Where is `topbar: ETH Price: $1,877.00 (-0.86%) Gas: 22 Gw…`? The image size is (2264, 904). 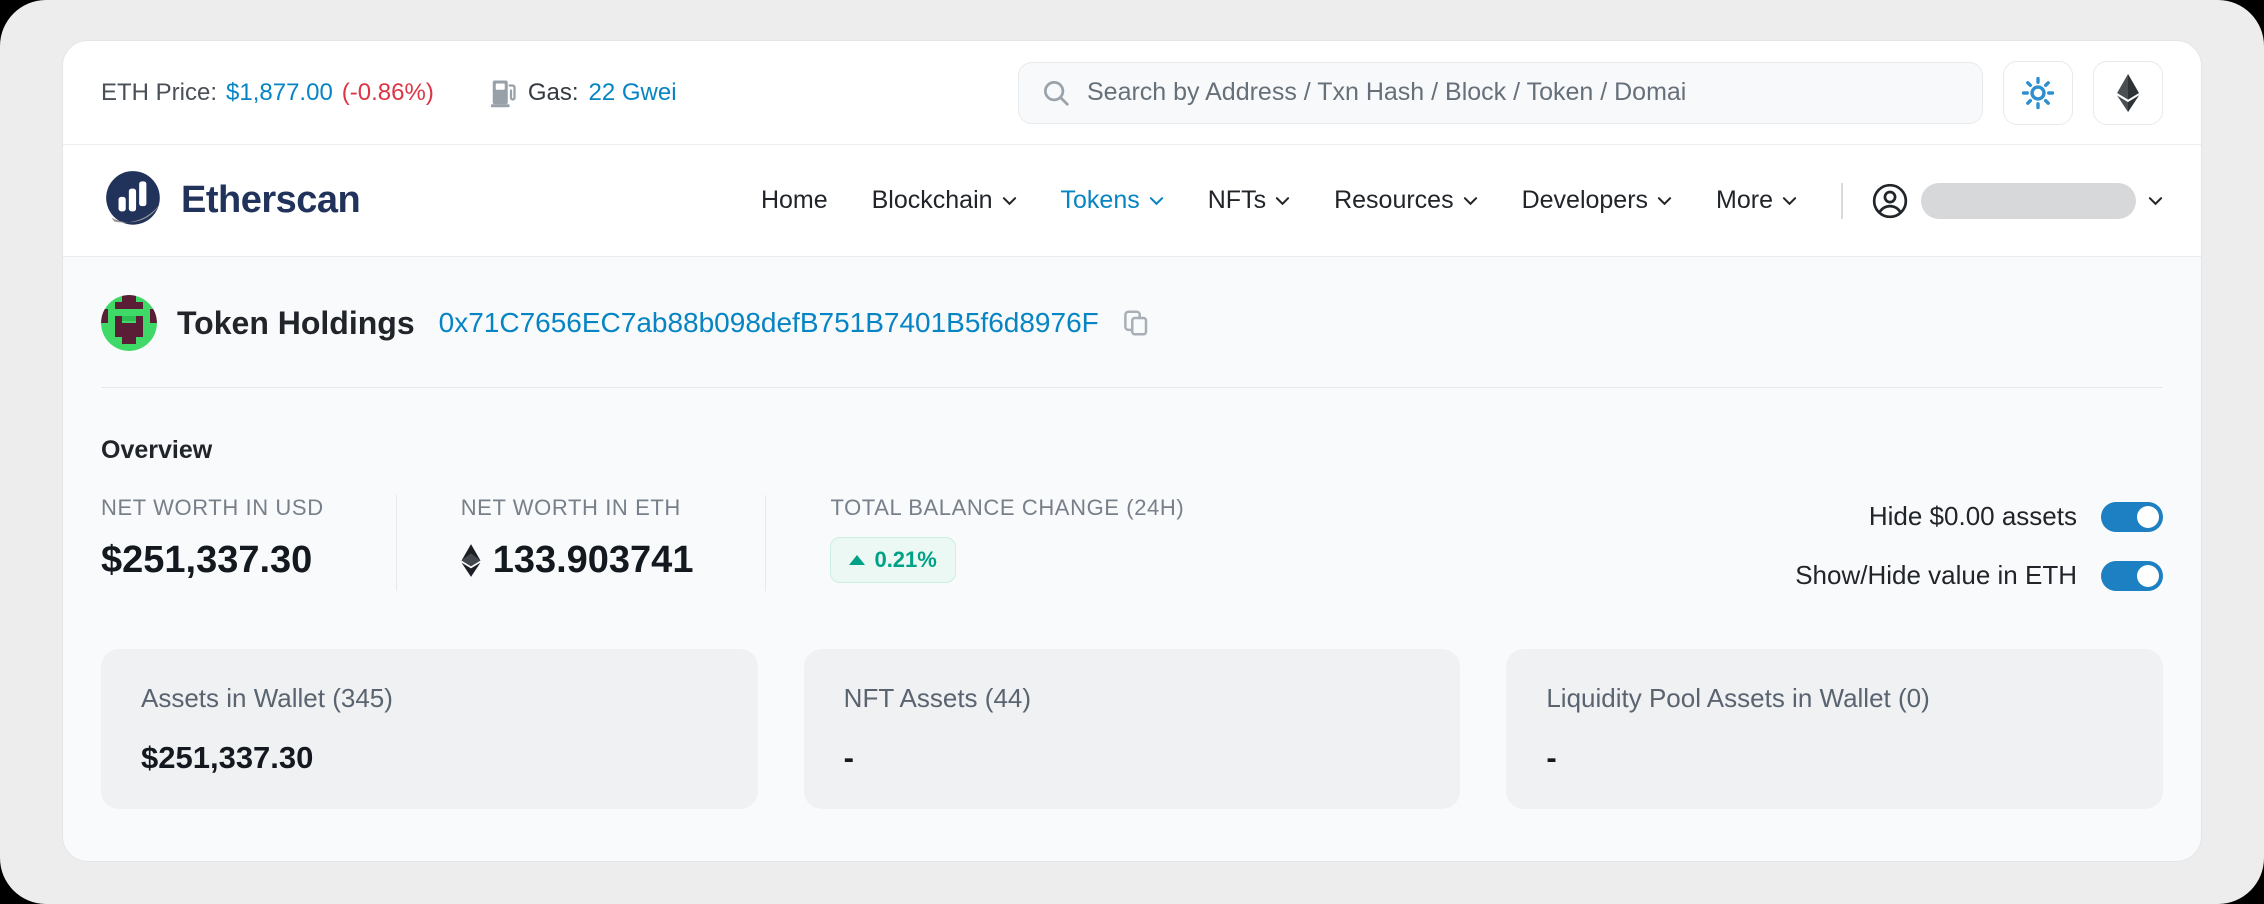
topbar: ETH Price: $1,877.00 (-0.86%) Gas: 22 Gw… is located at coordinates (1132, 93).